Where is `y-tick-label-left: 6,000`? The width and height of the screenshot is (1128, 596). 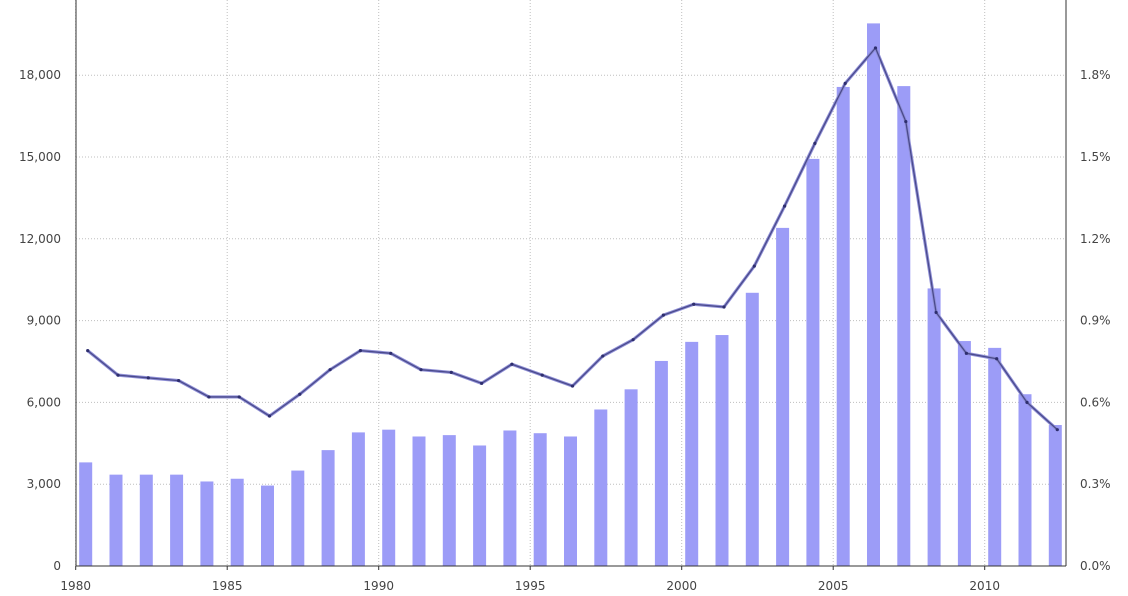
y-tick-label-left: 6,000 is located at coordinates (44, 402).